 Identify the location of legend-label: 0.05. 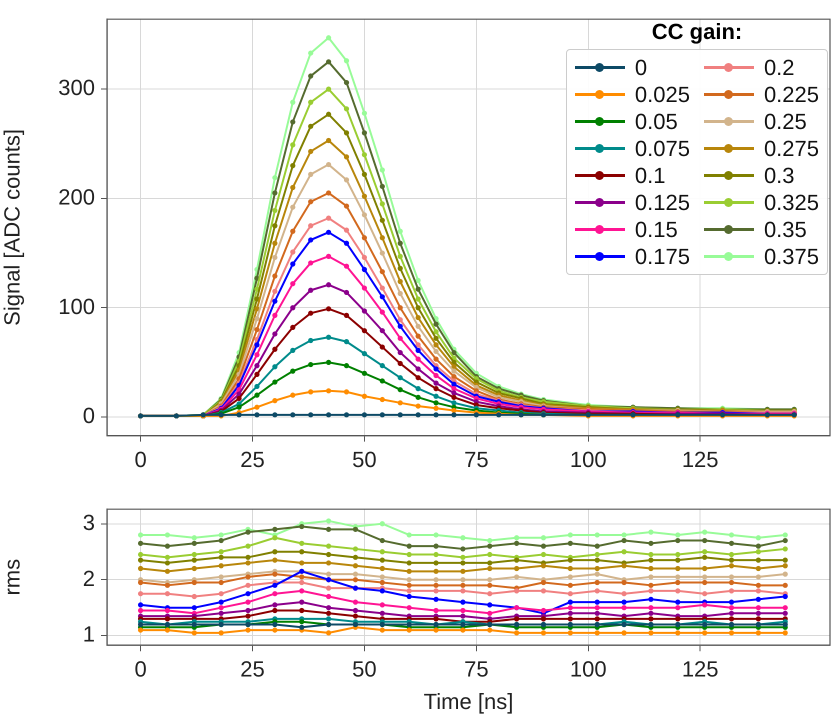
(656, 121).